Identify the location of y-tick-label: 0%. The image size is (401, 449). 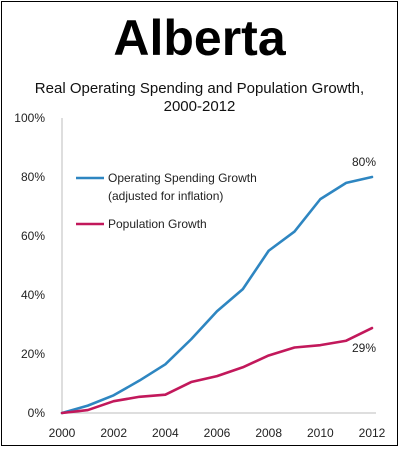
(37, 413).